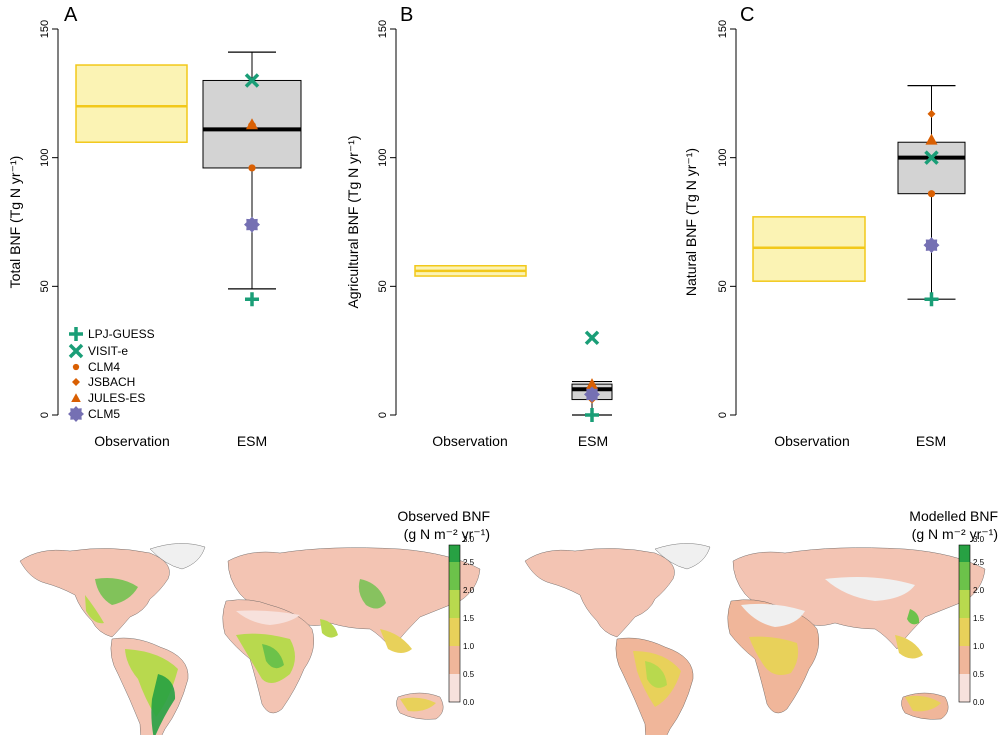 This screenshot has width=1000, height=735. Describe the element at coordinates (45, 29) in the screenshot. I see `y-tick-label-a-150: 150` at that location.